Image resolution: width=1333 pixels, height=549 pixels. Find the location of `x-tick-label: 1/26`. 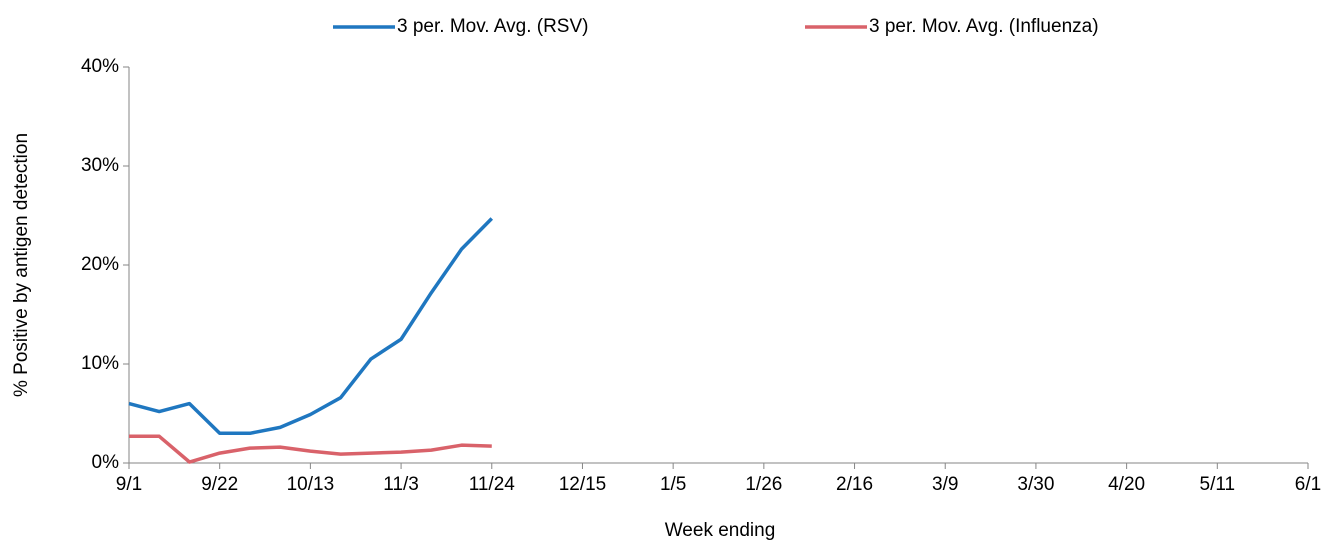

x-tick-label: 1/26 is located at coordinates (763, 484).